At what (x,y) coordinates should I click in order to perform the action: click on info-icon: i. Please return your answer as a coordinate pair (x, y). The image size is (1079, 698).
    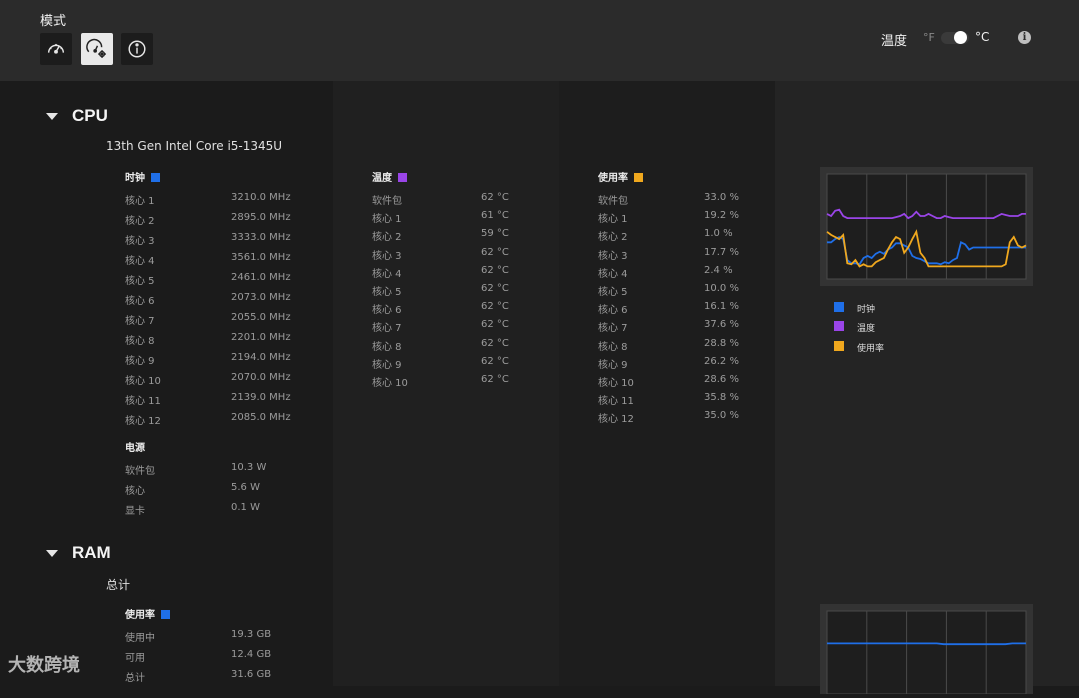
    Looking at the image, I should click on (1024, 37).